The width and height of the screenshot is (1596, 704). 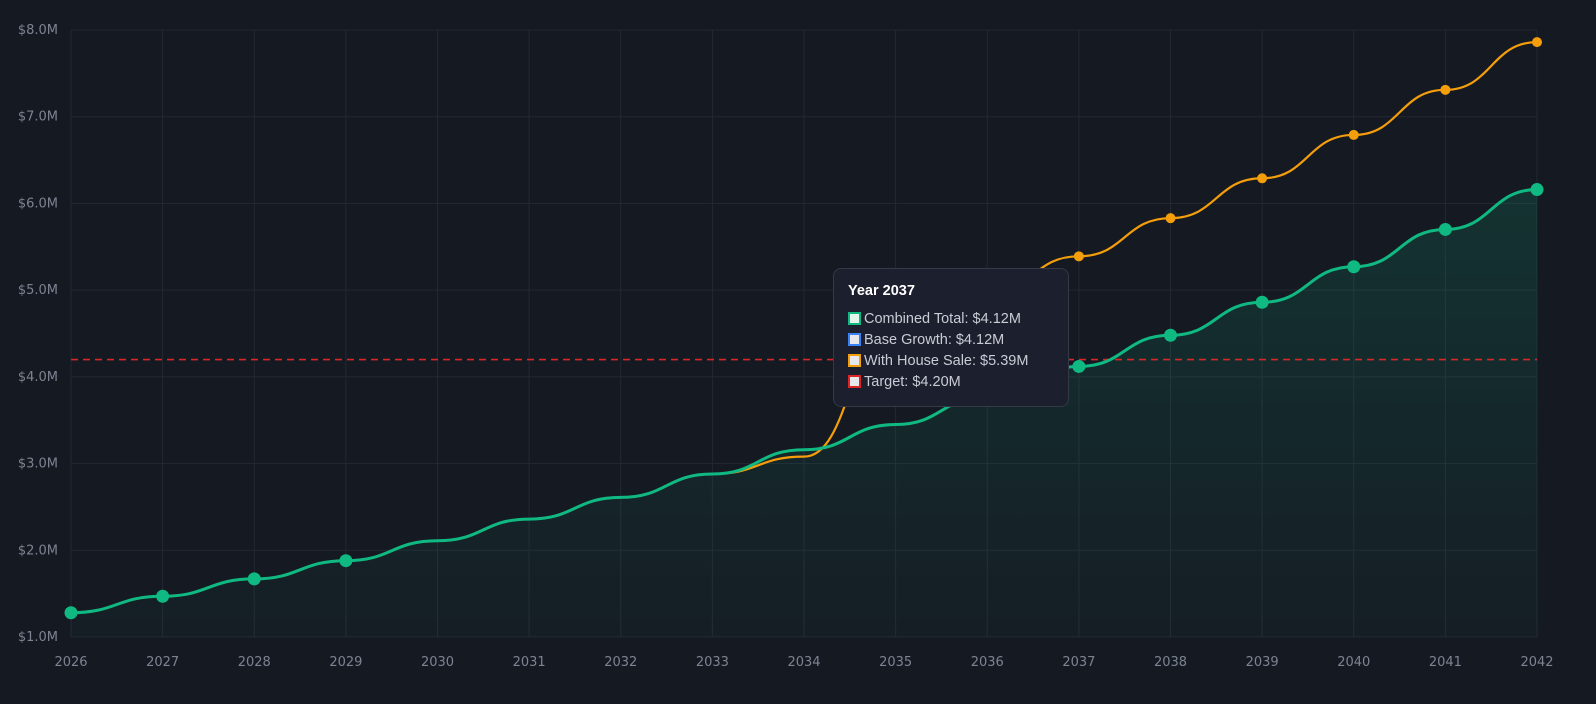 What do you see at coordinates (38, 550) in the screenshot?
I see `y-tick-label: $2.0M` at bounding box center [38, 550].